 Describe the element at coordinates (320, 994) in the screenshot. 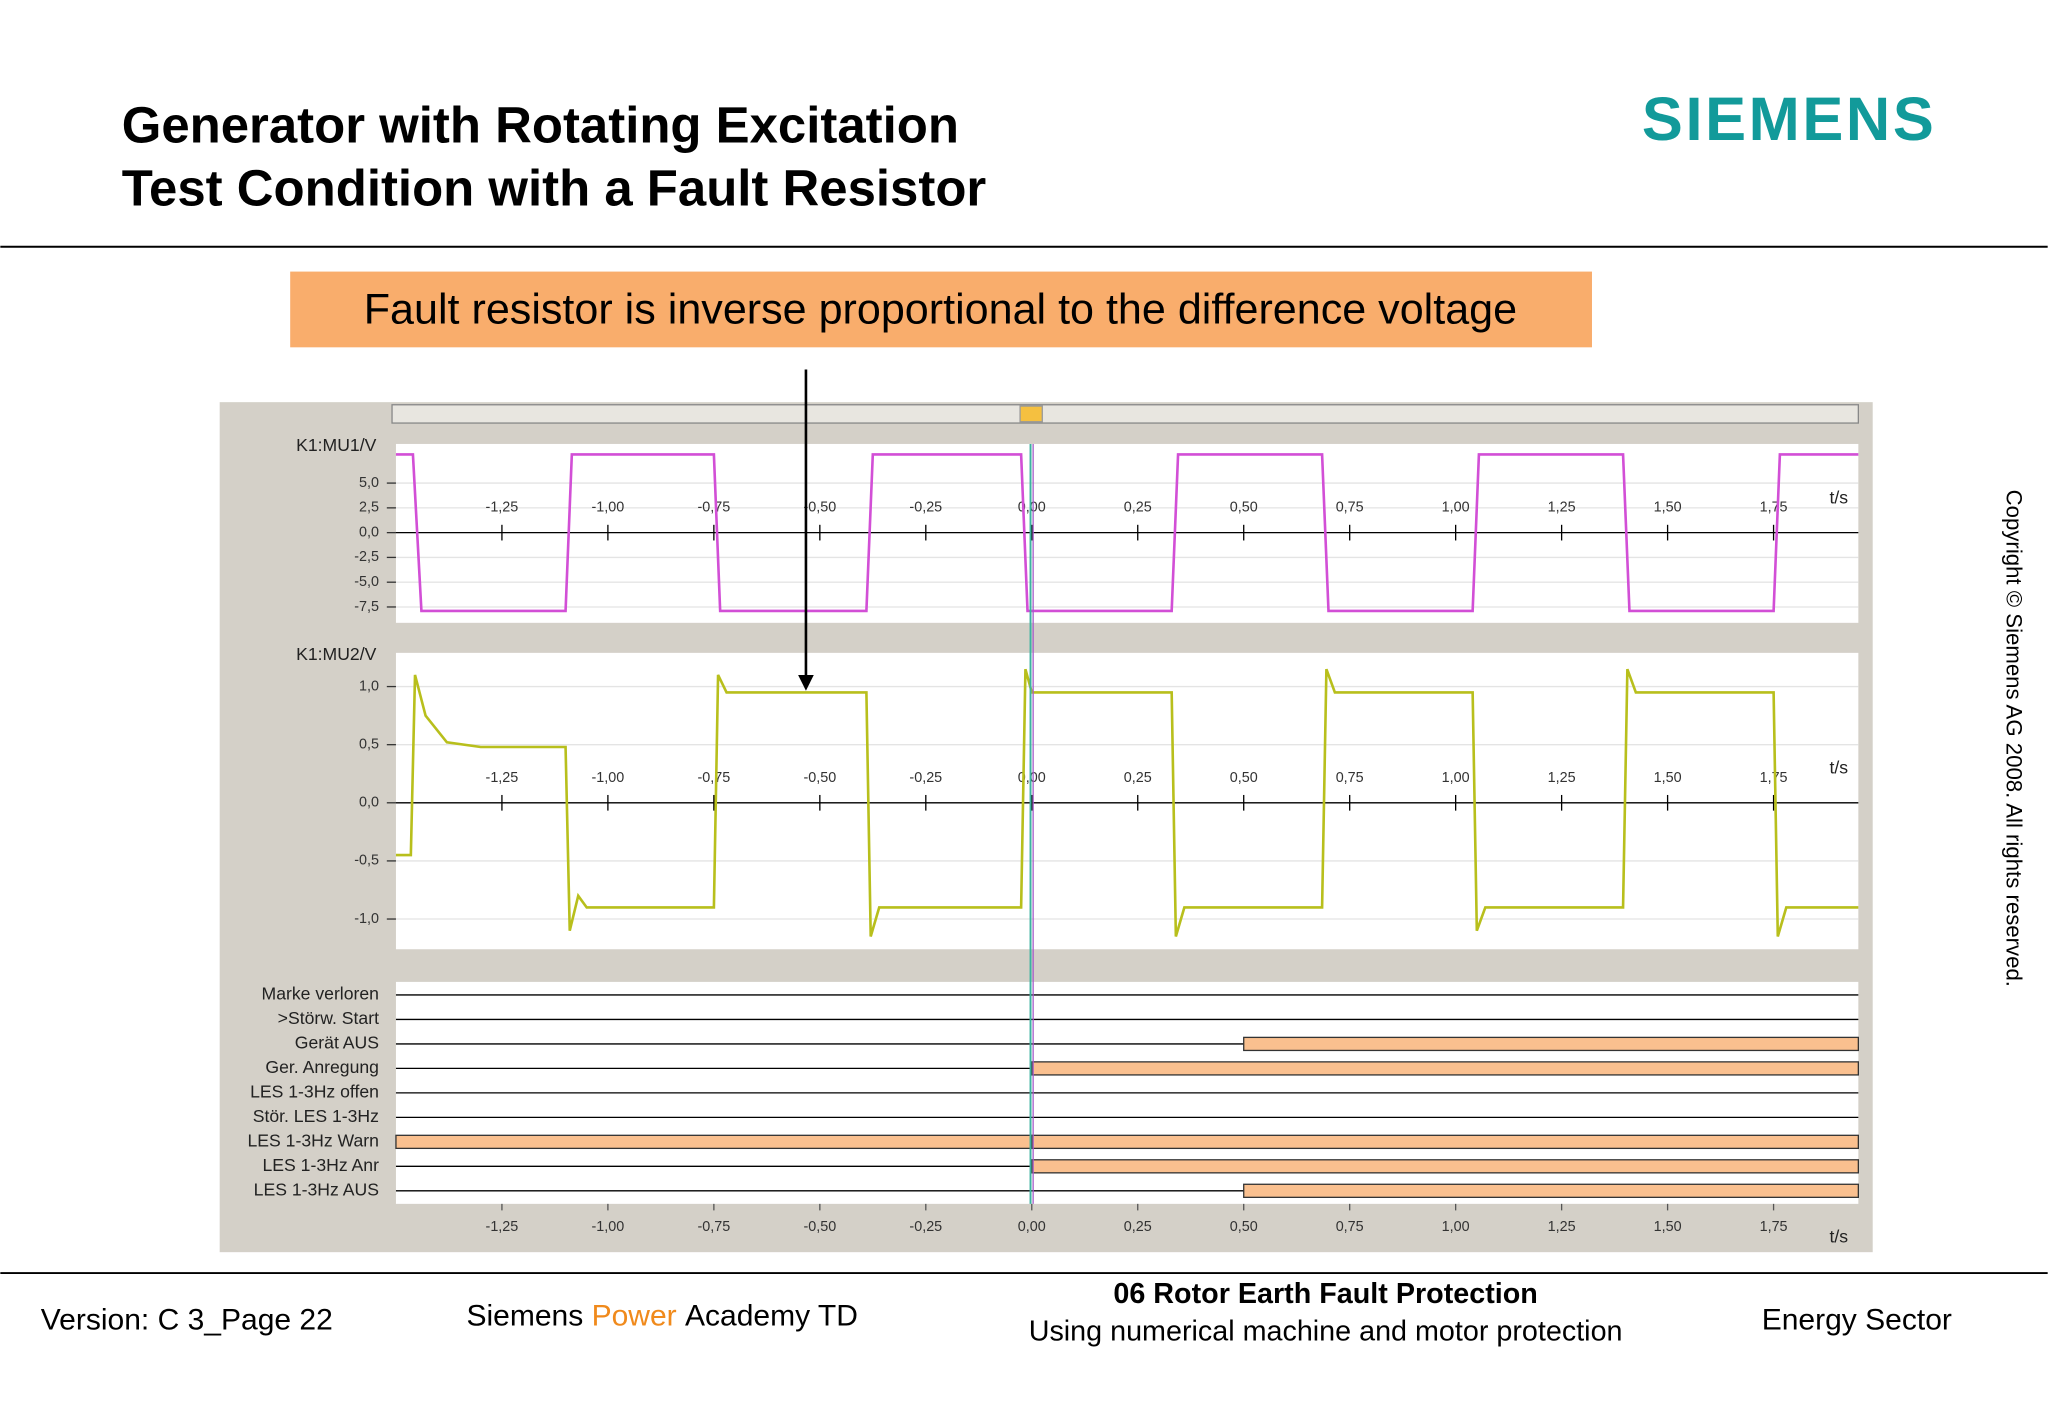

I see `channel-label: Marke verloren` at that location.